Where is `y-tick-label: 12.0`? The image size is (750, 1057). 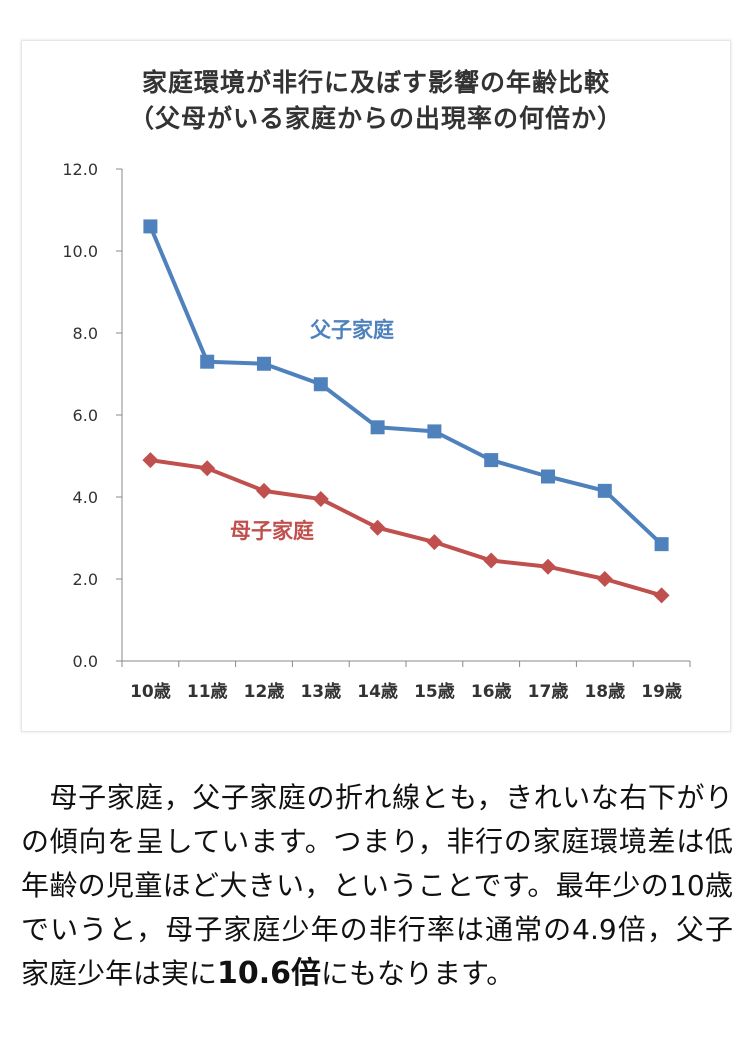 y-tick-label: 12.0 is located at coordinates (80, 169).